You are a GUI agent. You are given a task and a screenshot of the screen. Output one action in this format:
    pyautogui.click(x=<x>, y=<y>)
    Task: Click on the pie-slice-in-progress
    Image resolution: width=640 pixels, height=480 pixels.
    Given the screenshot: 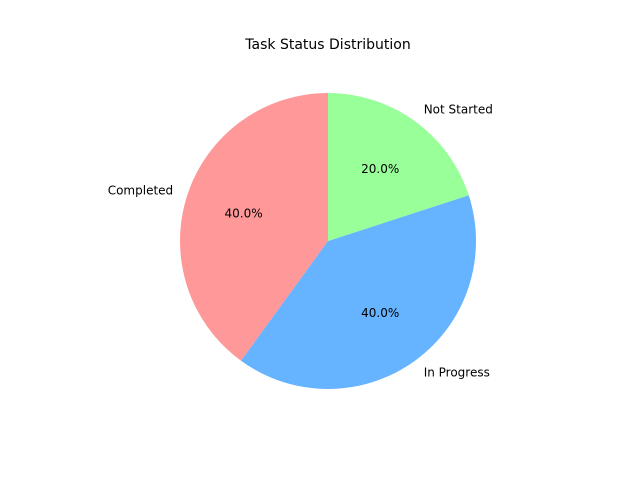 What is the action you would take?
    pyautogui.click(x=359, y=292)
    